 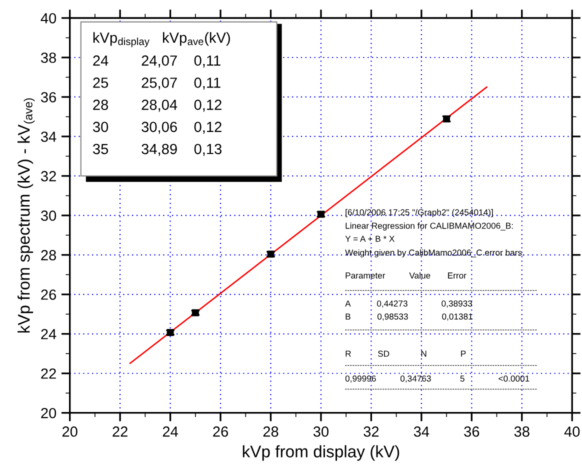 I want to click on x-tick-label: 22, so click(x=120, y=431).